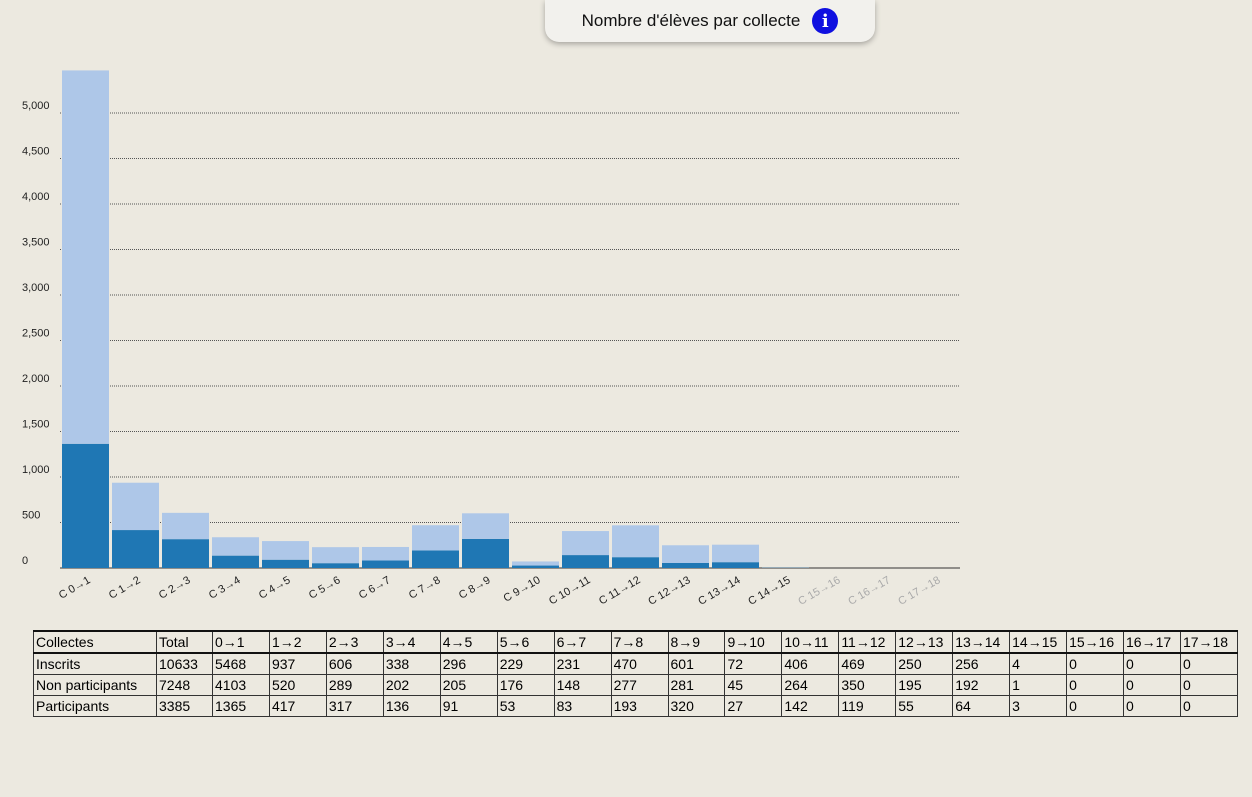  What do you see at coordinates (525, 663) in the screenshot?
I see `table-cell: 229` at bounding box center [525, 663].